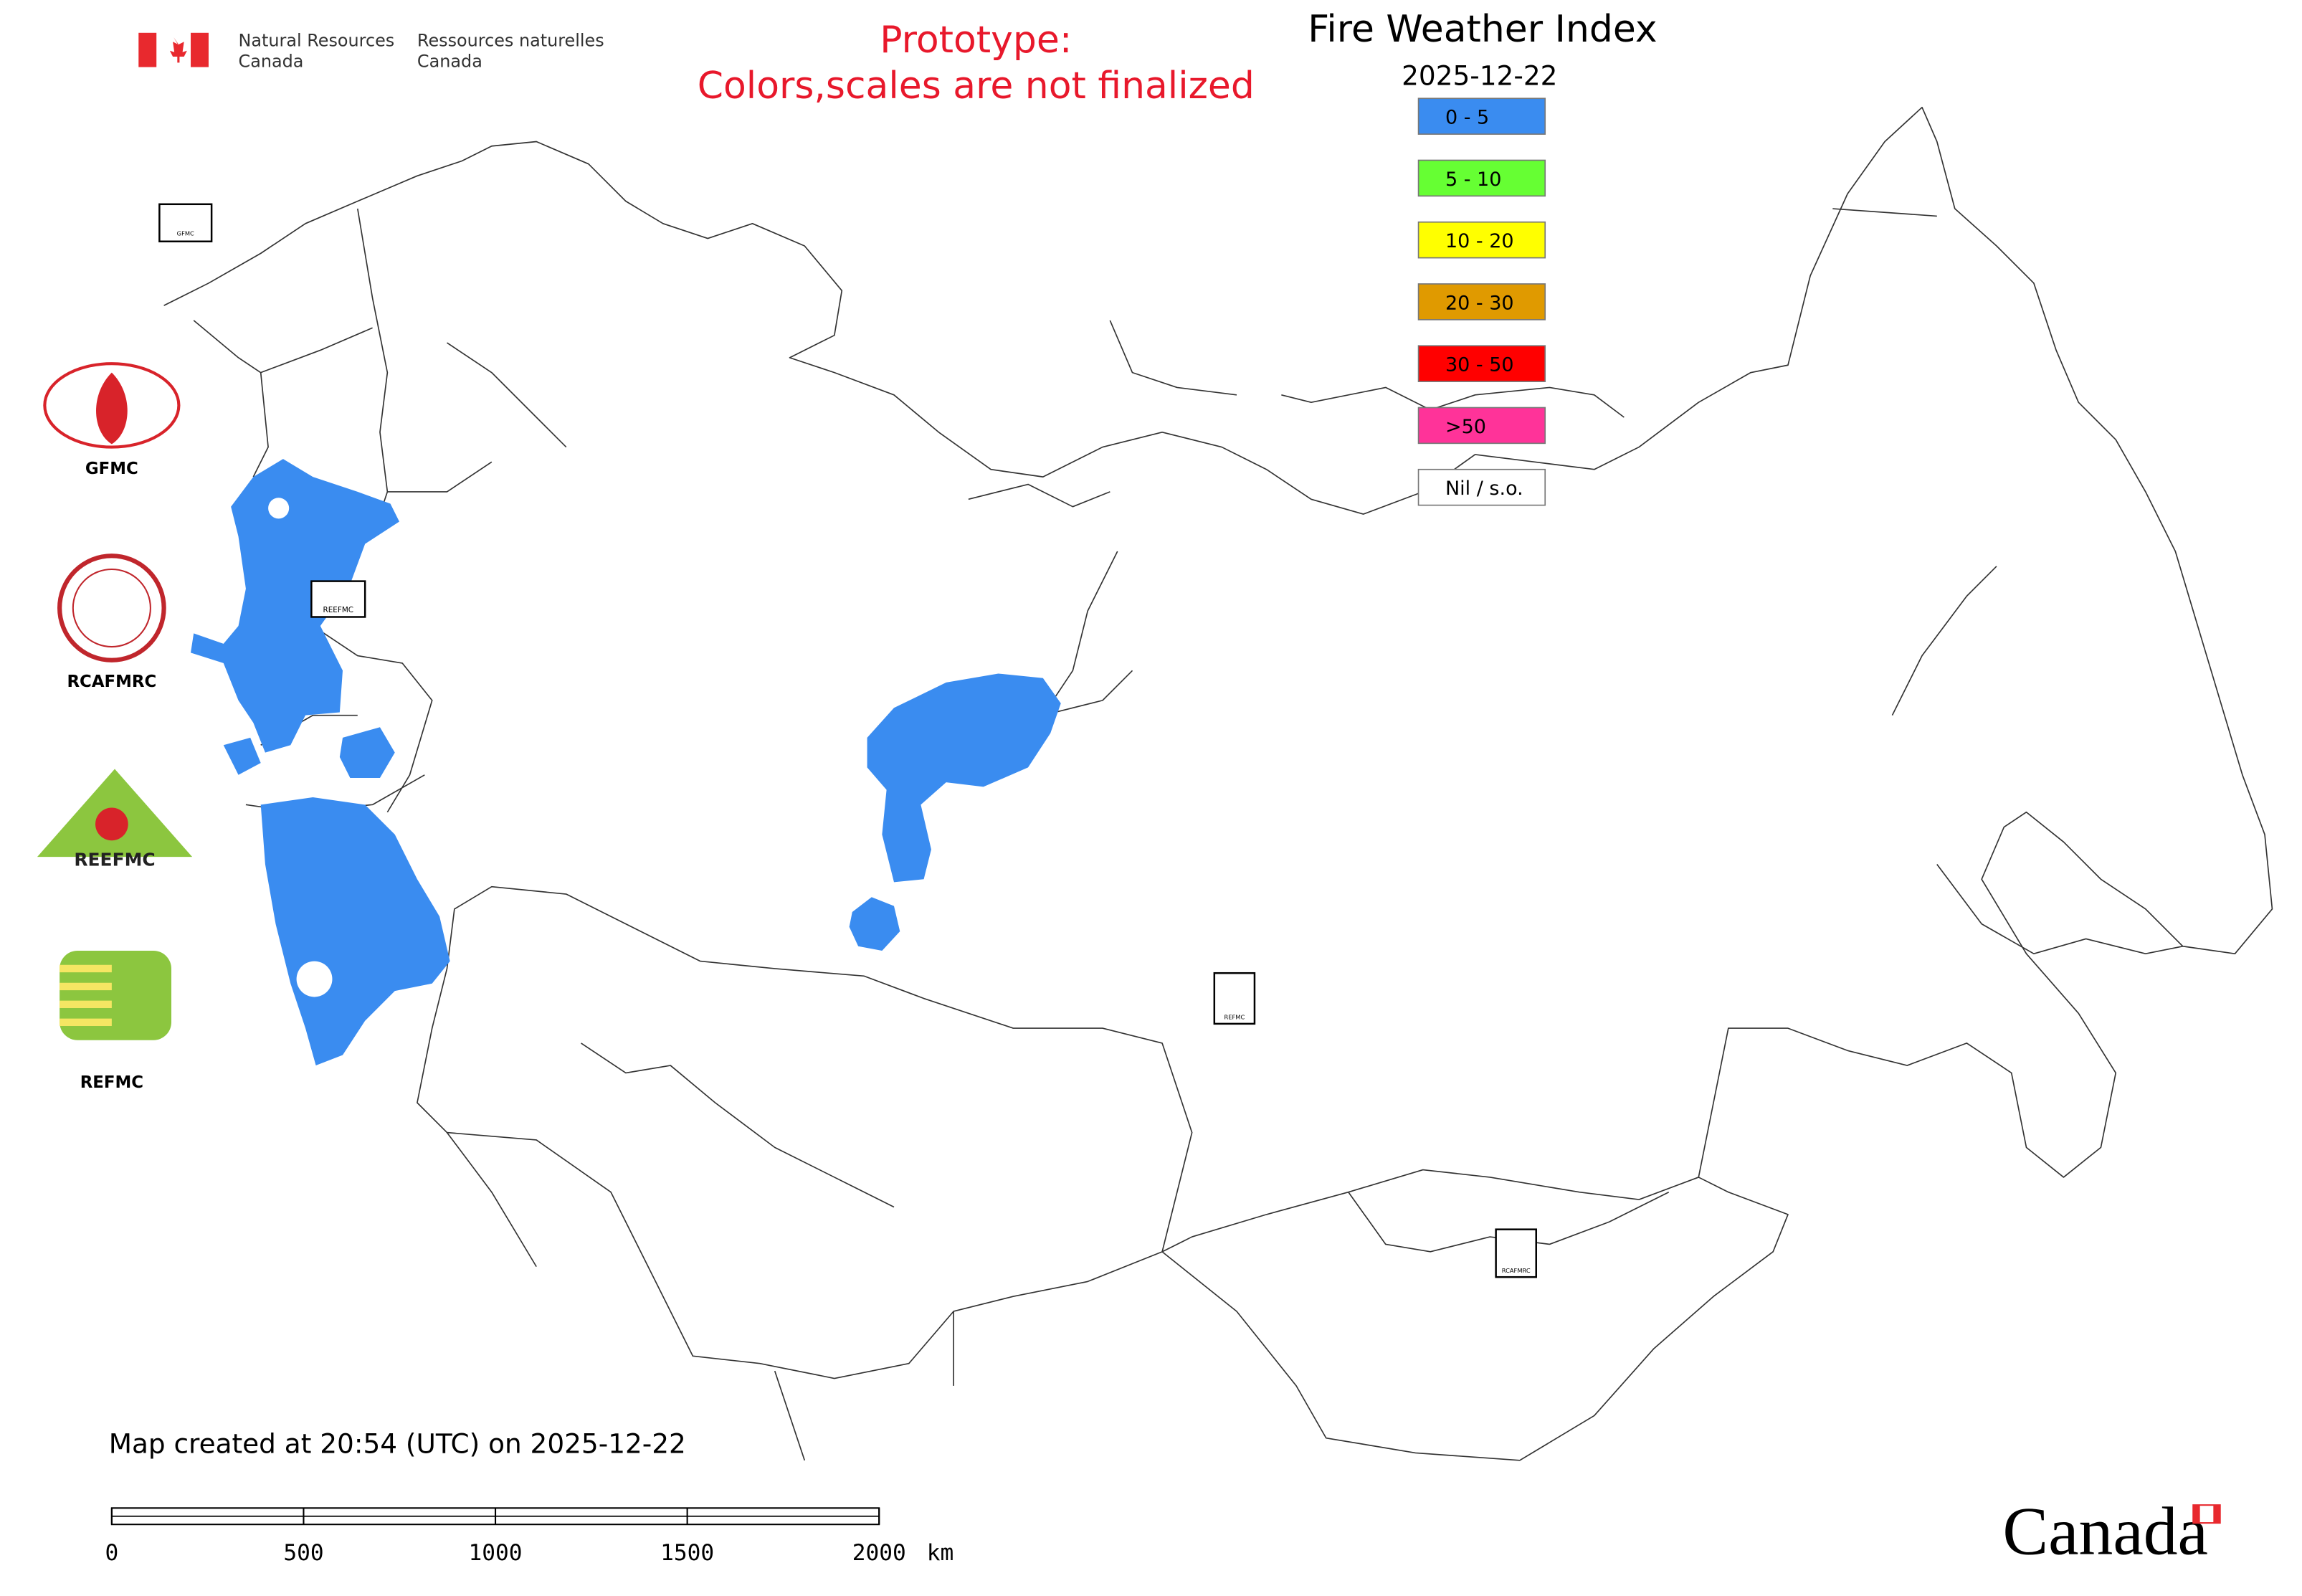 The image size is (2302, 1596). Describe the element at coordinates (178, 50) in the screenshot. I see `maple-leaf` at that location.